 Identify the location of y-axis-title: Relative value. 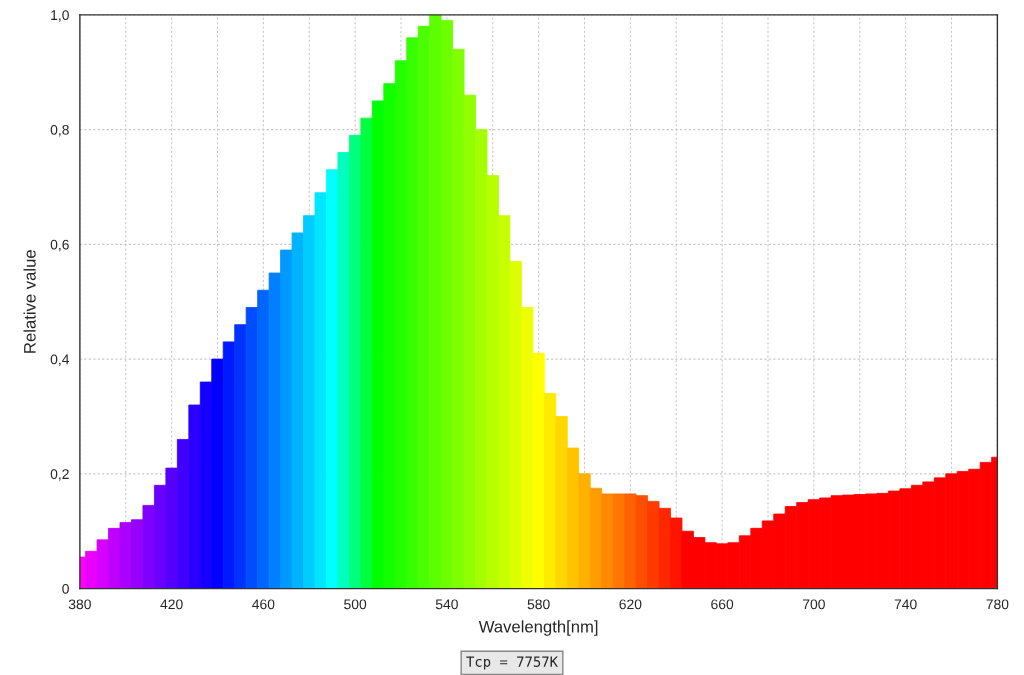
(29, 301).